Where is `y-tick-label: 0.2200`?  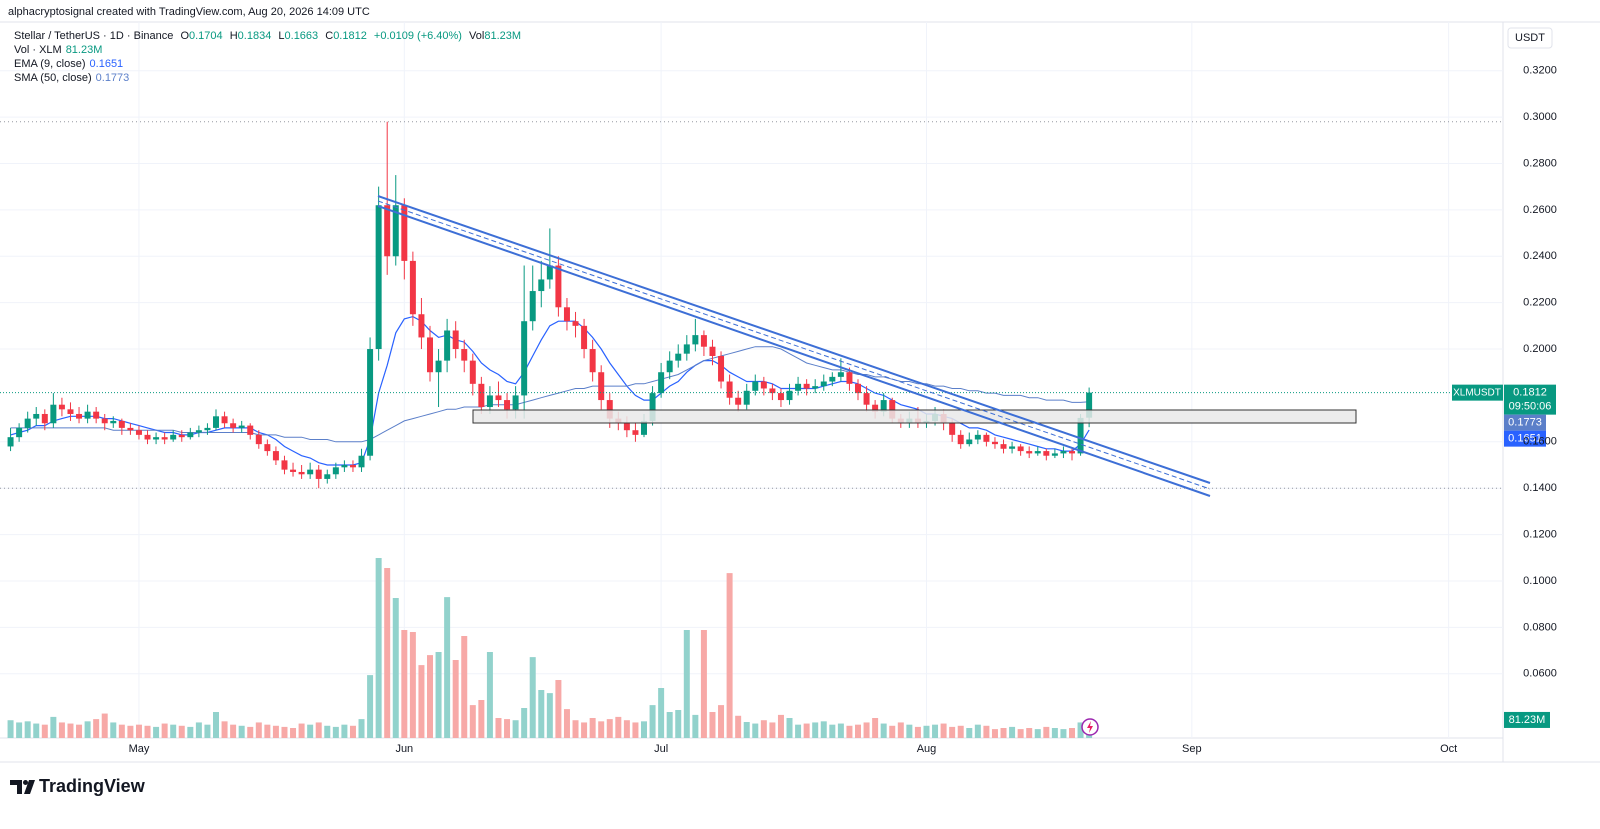
y-tick-label: 0.2200 is located at coordinates (1540, 303).